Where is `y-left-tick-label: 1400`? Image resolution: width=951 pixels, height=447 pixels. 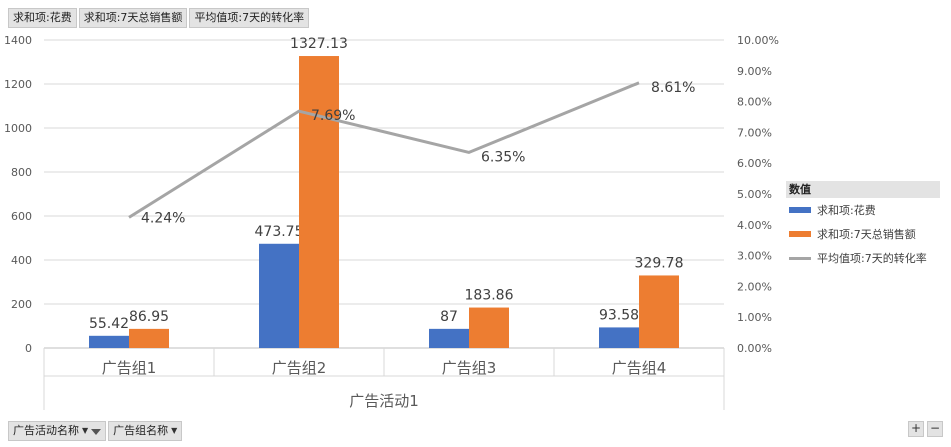 y-left-tick-label: 1400 is located at coordinates (18, 40).